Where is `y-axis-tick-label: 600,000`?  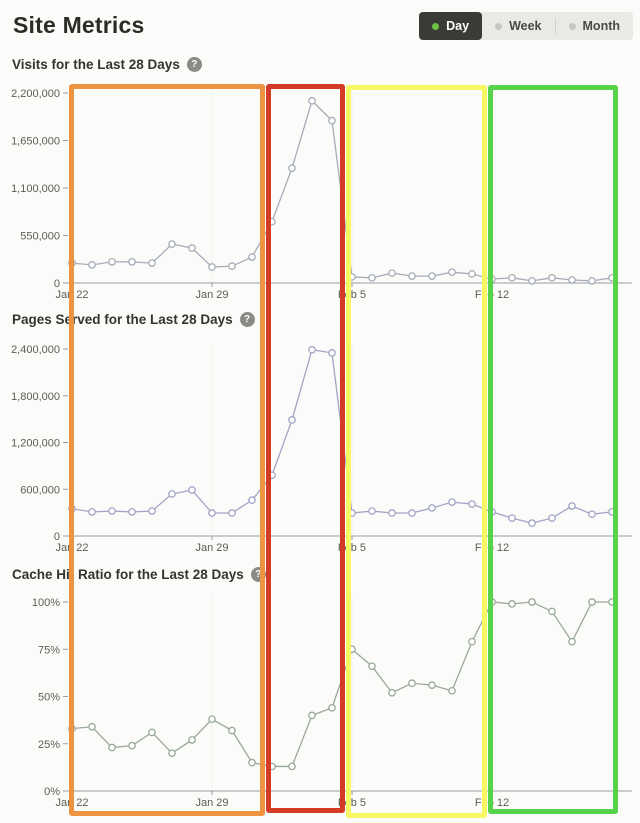
y-axis-tick-label: 600,000 is located at coordinates (40, 490).